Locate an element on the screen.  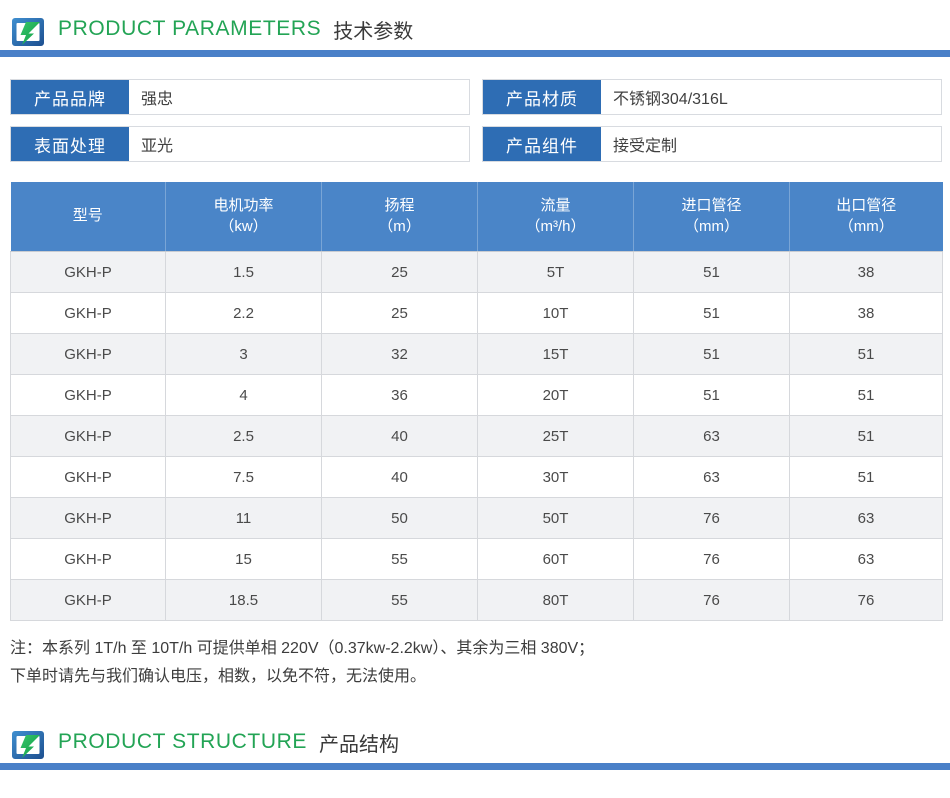
table-cell-1: 7.5 is located at coordinates (243, 477).